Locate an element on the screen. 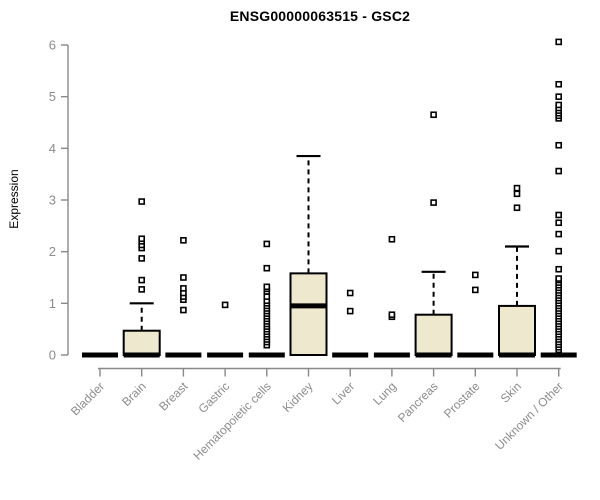 This screenshot has width=600, height=500. boxplot-breast is located at coordinates (183, 297).